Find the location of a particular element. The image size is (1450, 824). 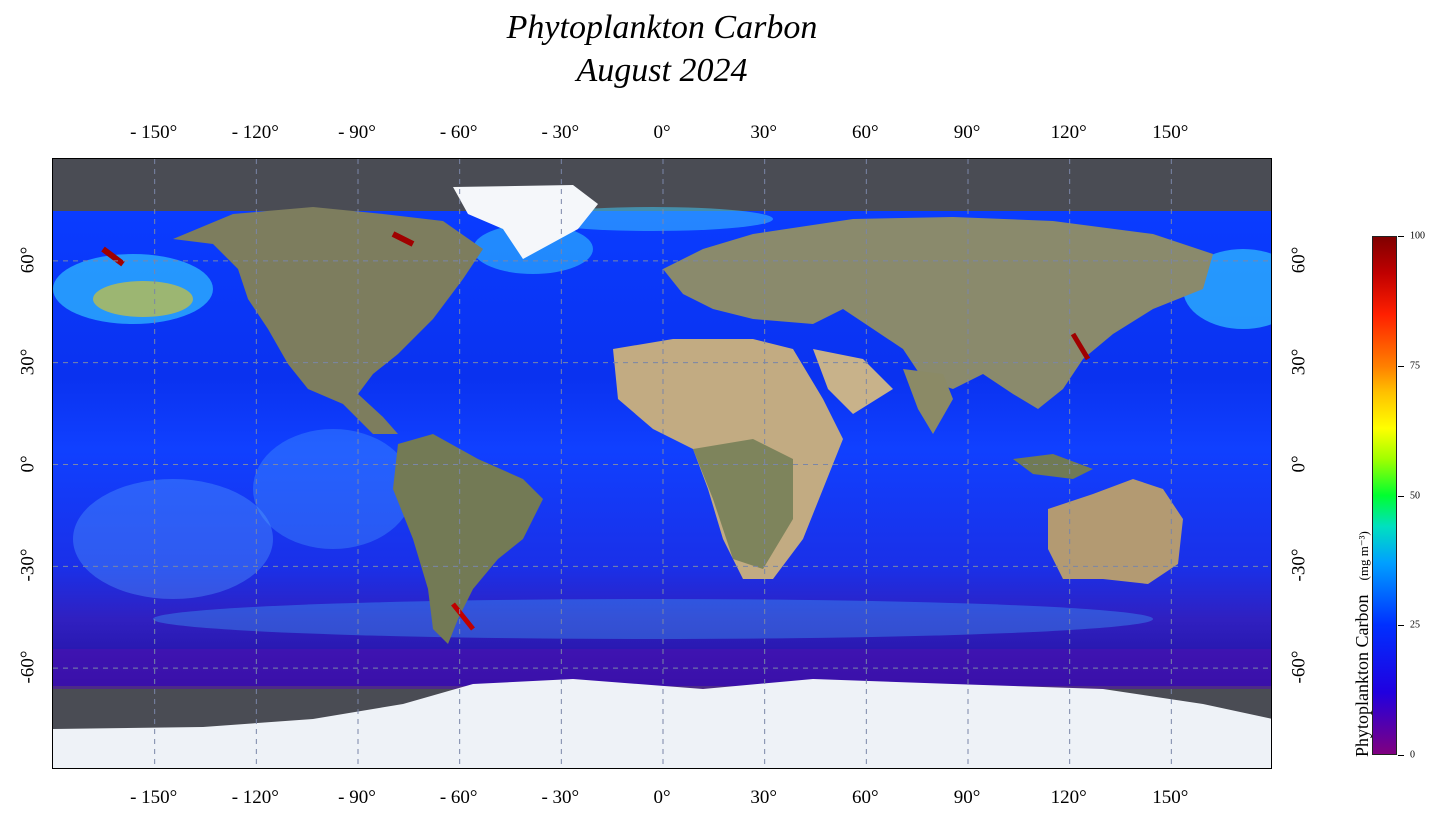

colorbar-title: Phytoplankton Carbon (mg m⁻³) is located at coordinates (1362, 644).